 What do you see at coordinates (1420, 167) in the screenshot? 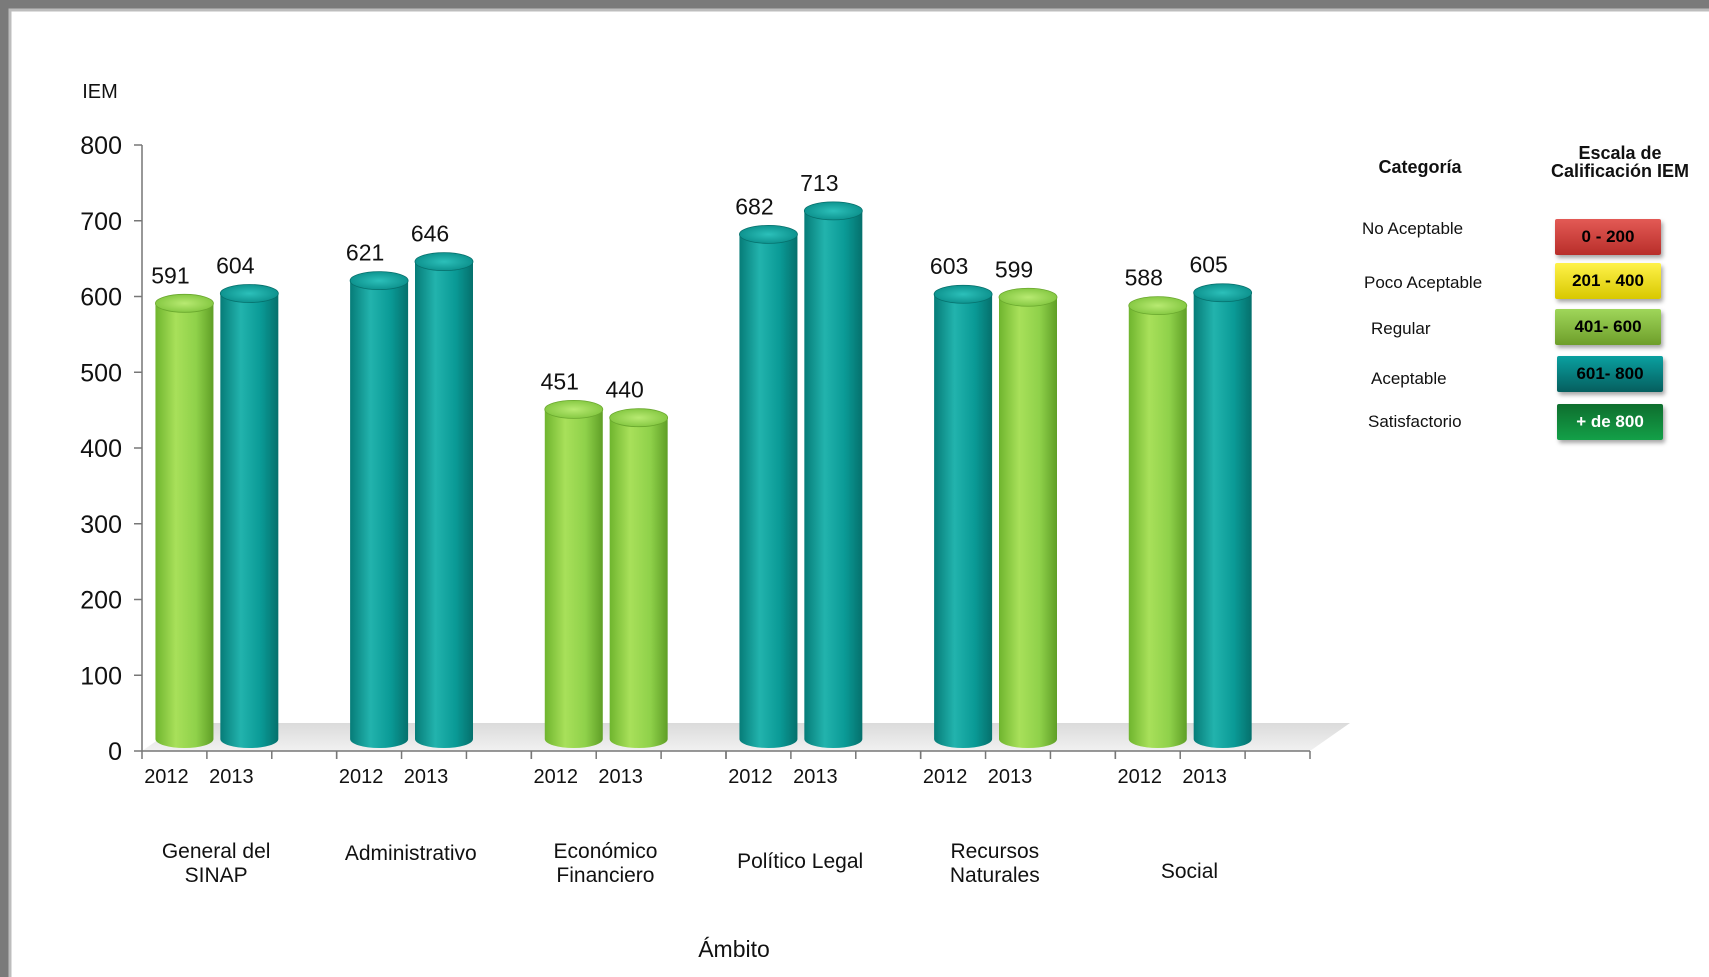
I see `legend-category-header: Categoría` at bounding box center [1420, 167].